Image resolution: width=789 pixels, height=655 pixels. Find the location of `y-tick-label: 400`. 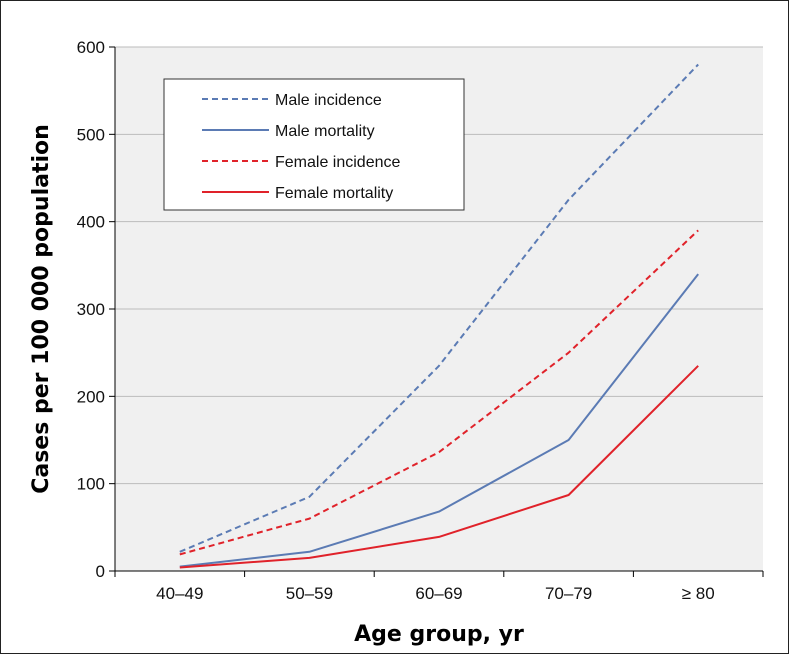

y-tick-label: 400 is located at coordinates (91, 222).